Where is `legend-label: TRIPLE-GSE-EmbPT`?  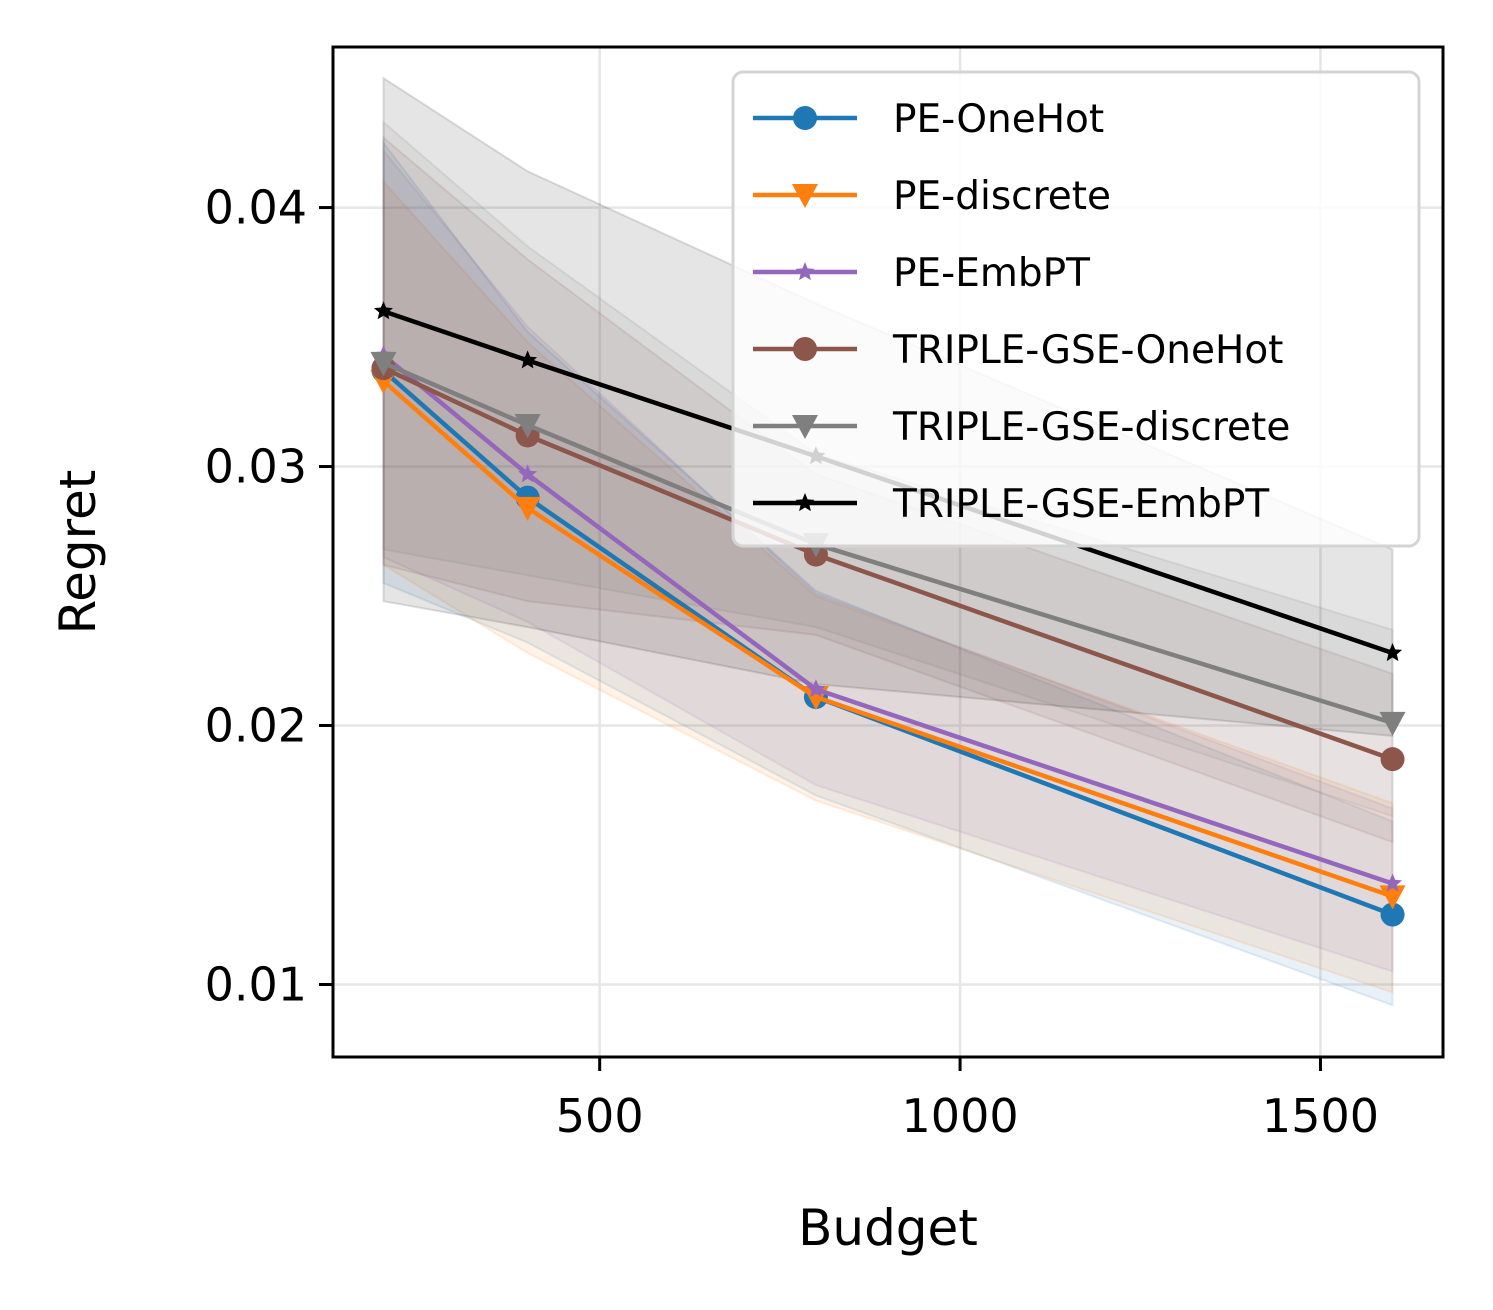
legend-label: TRIPLE-GSE-EmbPT is located at coordinates (1080, 504).